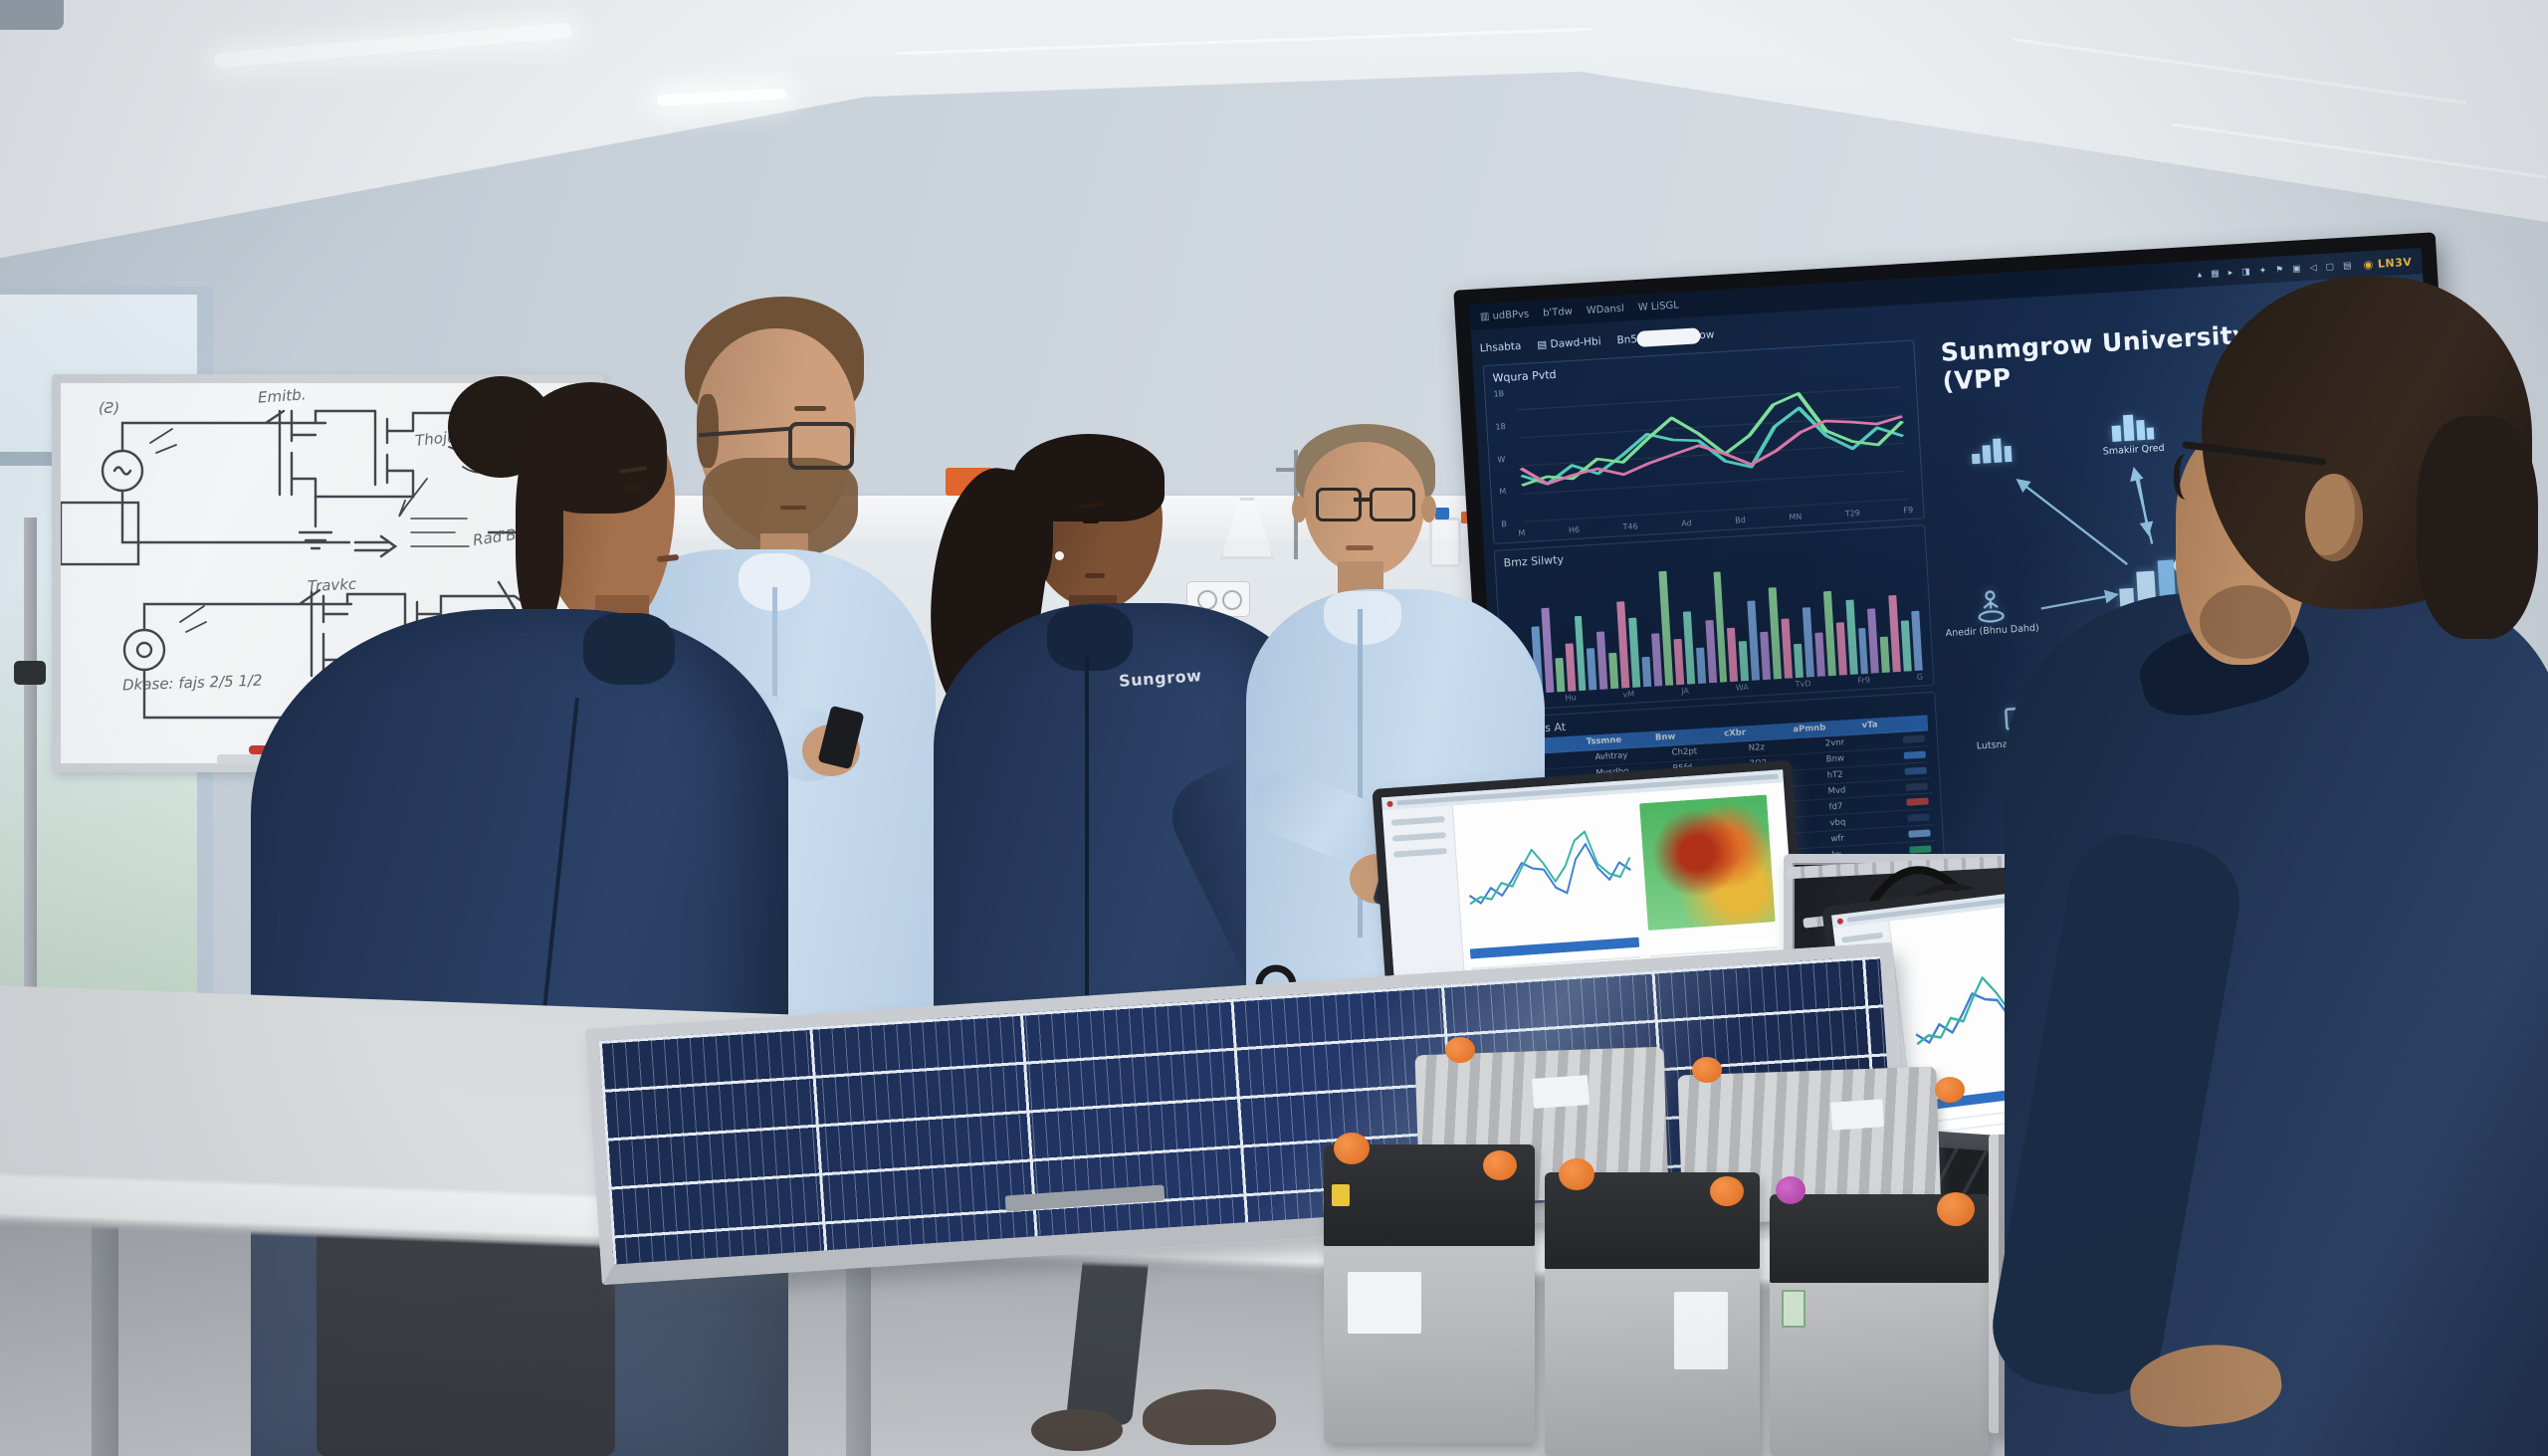 This screenshot has width=2548, height=1456. Describe the element at coordinates (1558, 312) in the screenshot. I see `label: b'Tdw` at that location.